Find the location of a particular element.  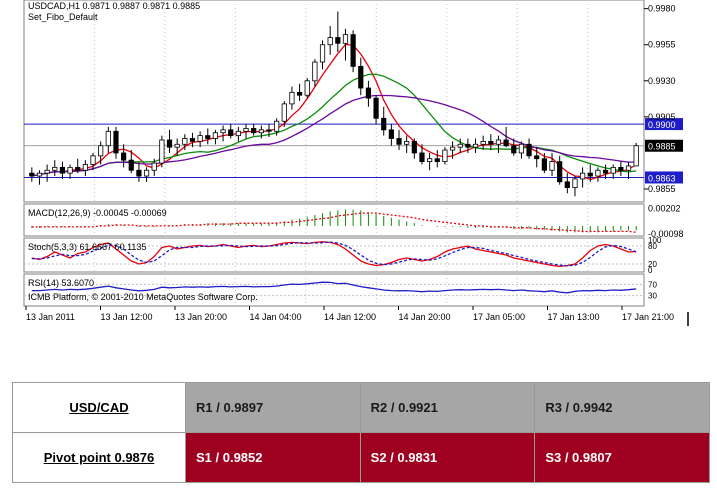

symbol-cell: USD/CAD is located at coordinates (99, 407).